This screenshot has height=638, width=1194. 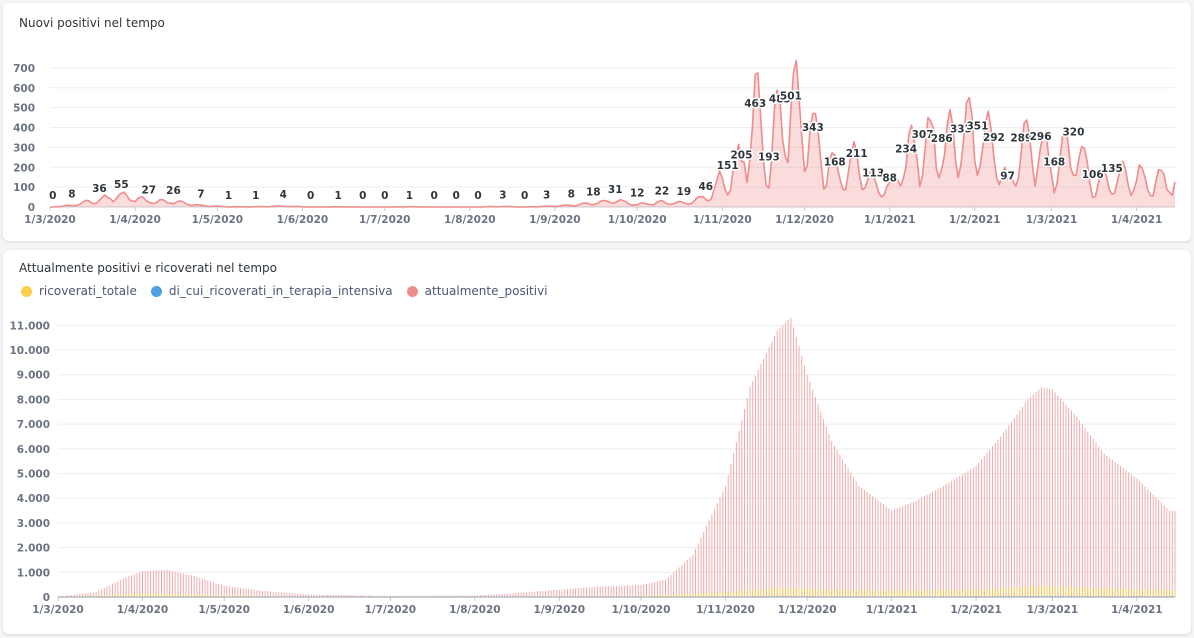 I want to click on y-tick-label: 9.000, so click(x=33, y=376).